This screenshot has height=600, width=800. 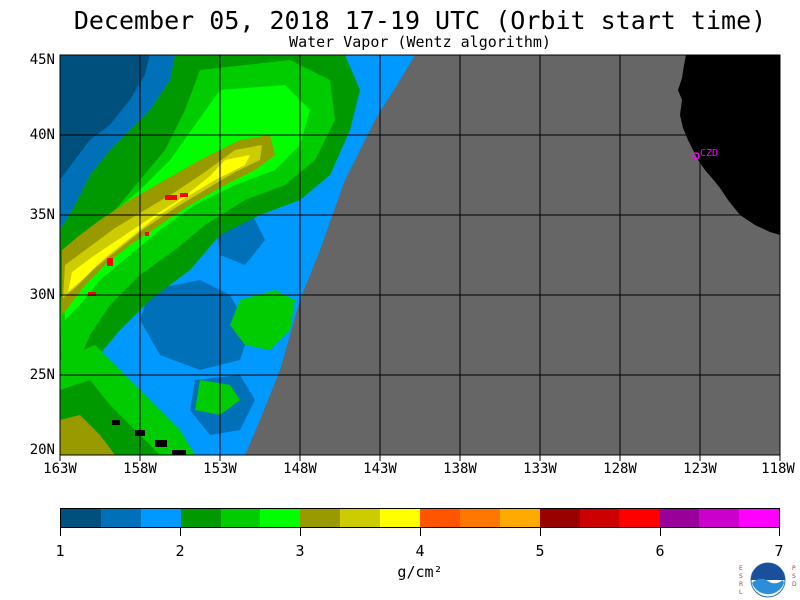 What do you see at coordinates (794, 584) in the screenshot?
I see `svg-text: D` at bounding box center [794, 584].